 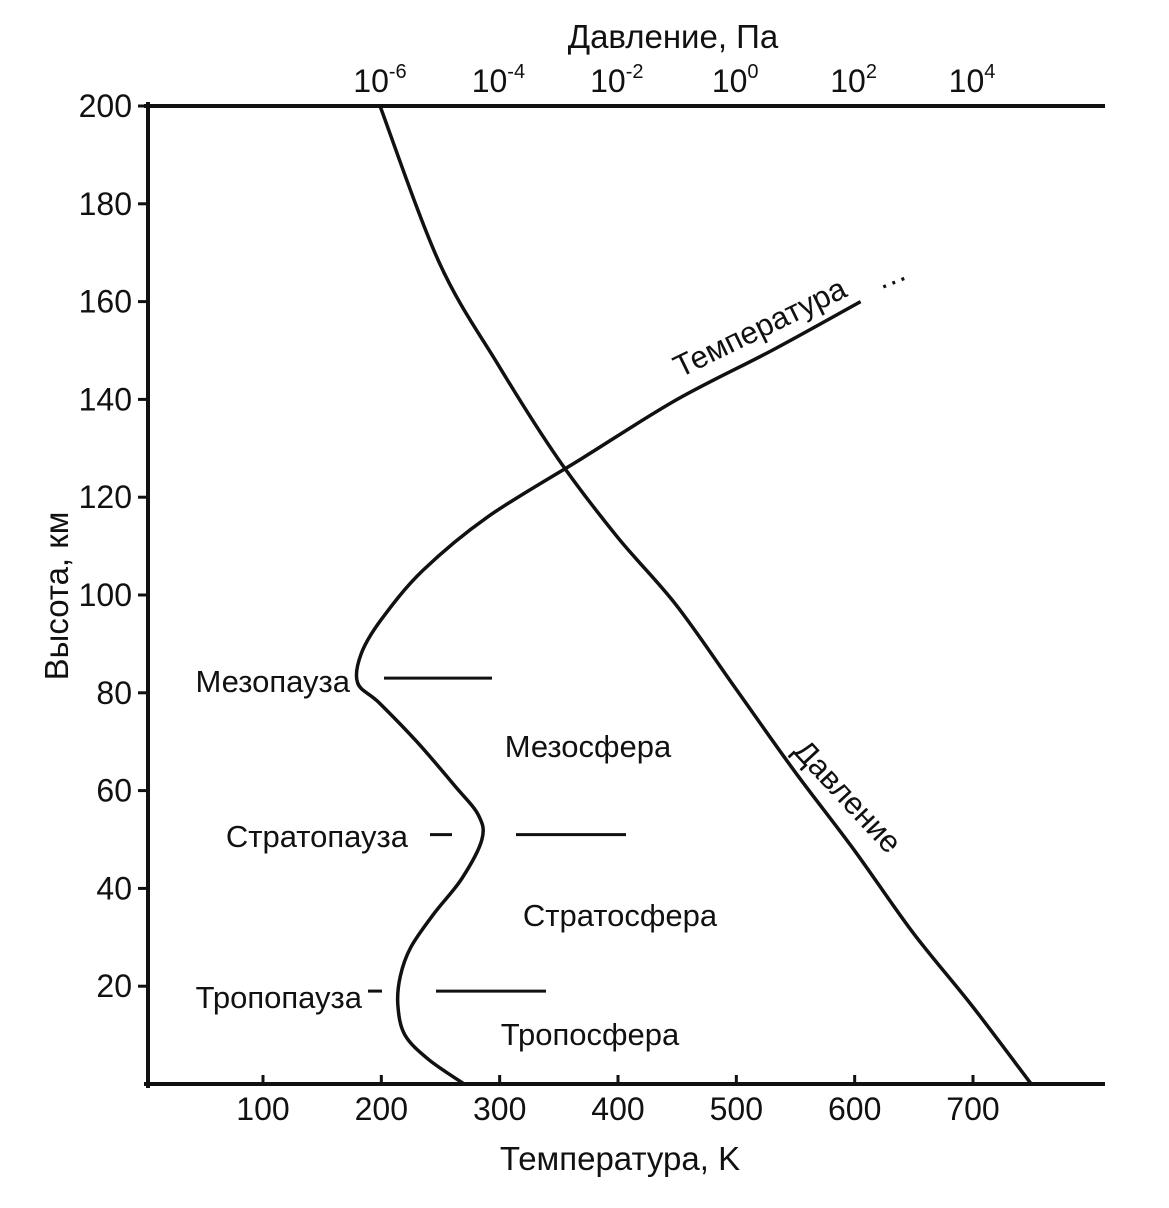 I want to click on x2-tick-label: 10⁰, so click(x=735, y=80).